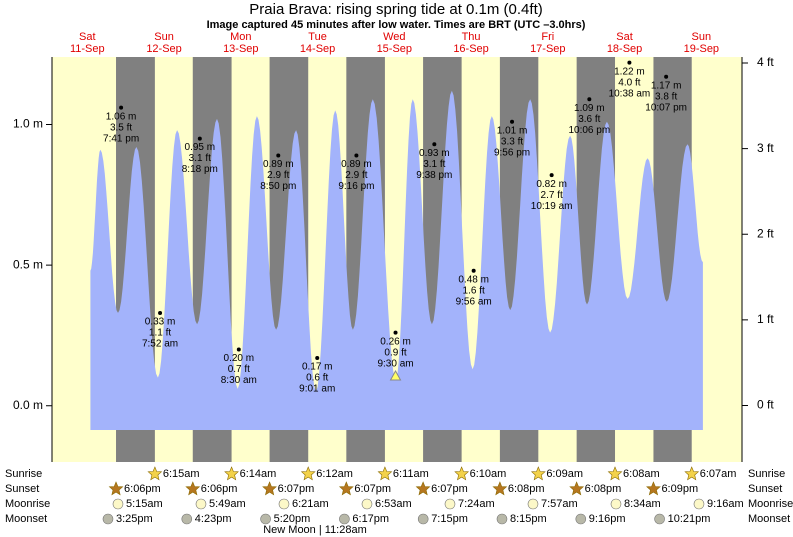 This screenshot has height=537, width=793. I want to click on sunset-time: 6:09pm, so click(679, 489).